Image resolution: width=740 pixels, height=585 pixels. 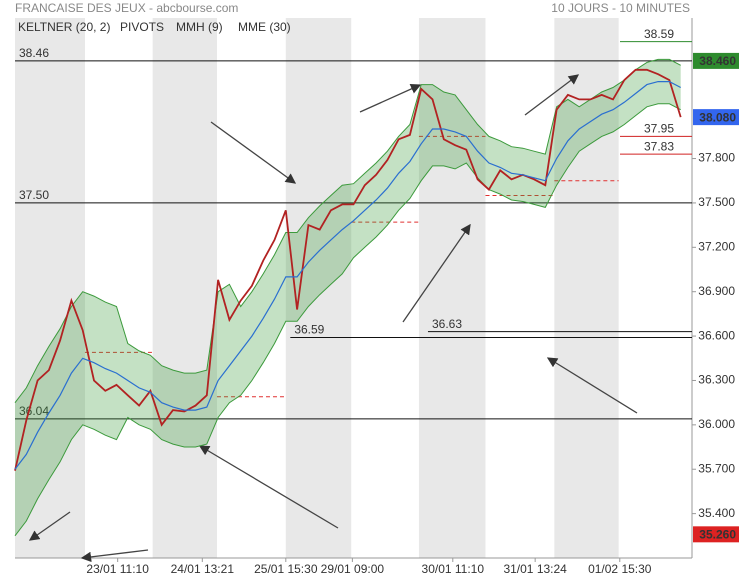 I want to click on legend-entry: PIVOTS, so click(x=142, y=27).